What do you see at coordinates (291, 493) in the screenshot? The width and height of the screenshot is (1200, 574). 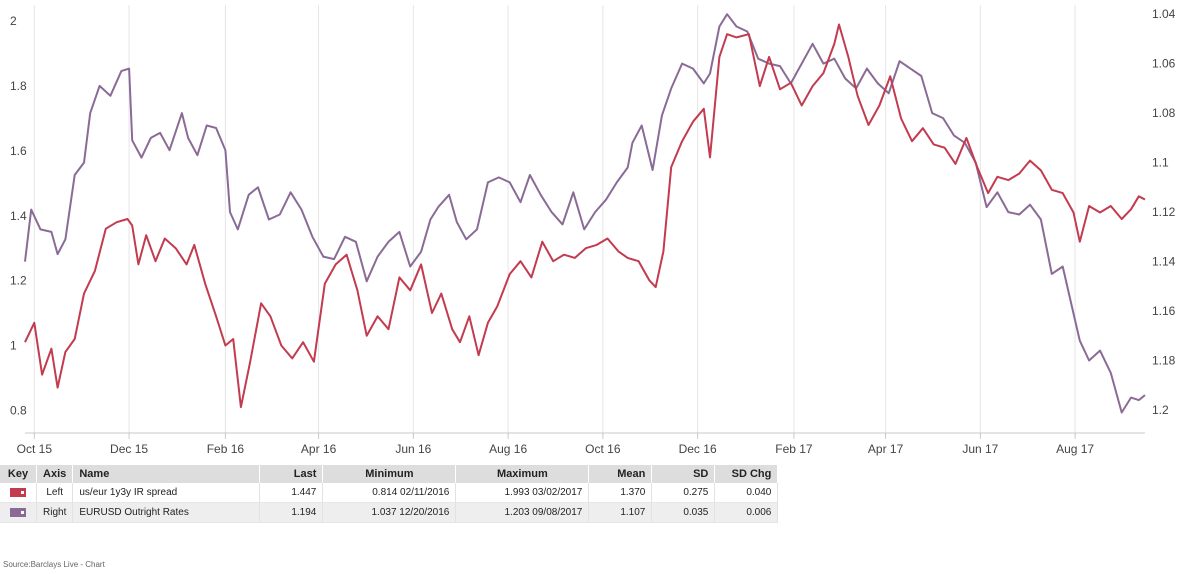 I see `last-cell: 1.447` at bounding box center [291, 493].